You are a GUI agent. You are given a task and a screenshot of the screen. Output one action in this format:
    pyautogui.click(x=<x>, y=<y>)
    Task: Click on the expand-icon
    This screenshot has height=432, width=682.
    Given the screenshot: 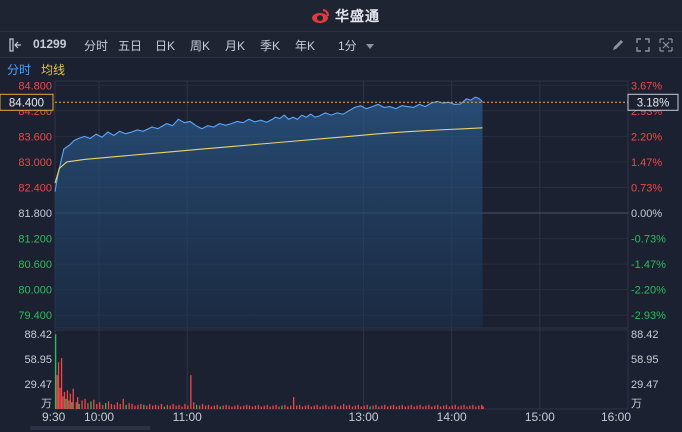 What is the action you would take?
    pyautogui.click(x=666, y=45)
    